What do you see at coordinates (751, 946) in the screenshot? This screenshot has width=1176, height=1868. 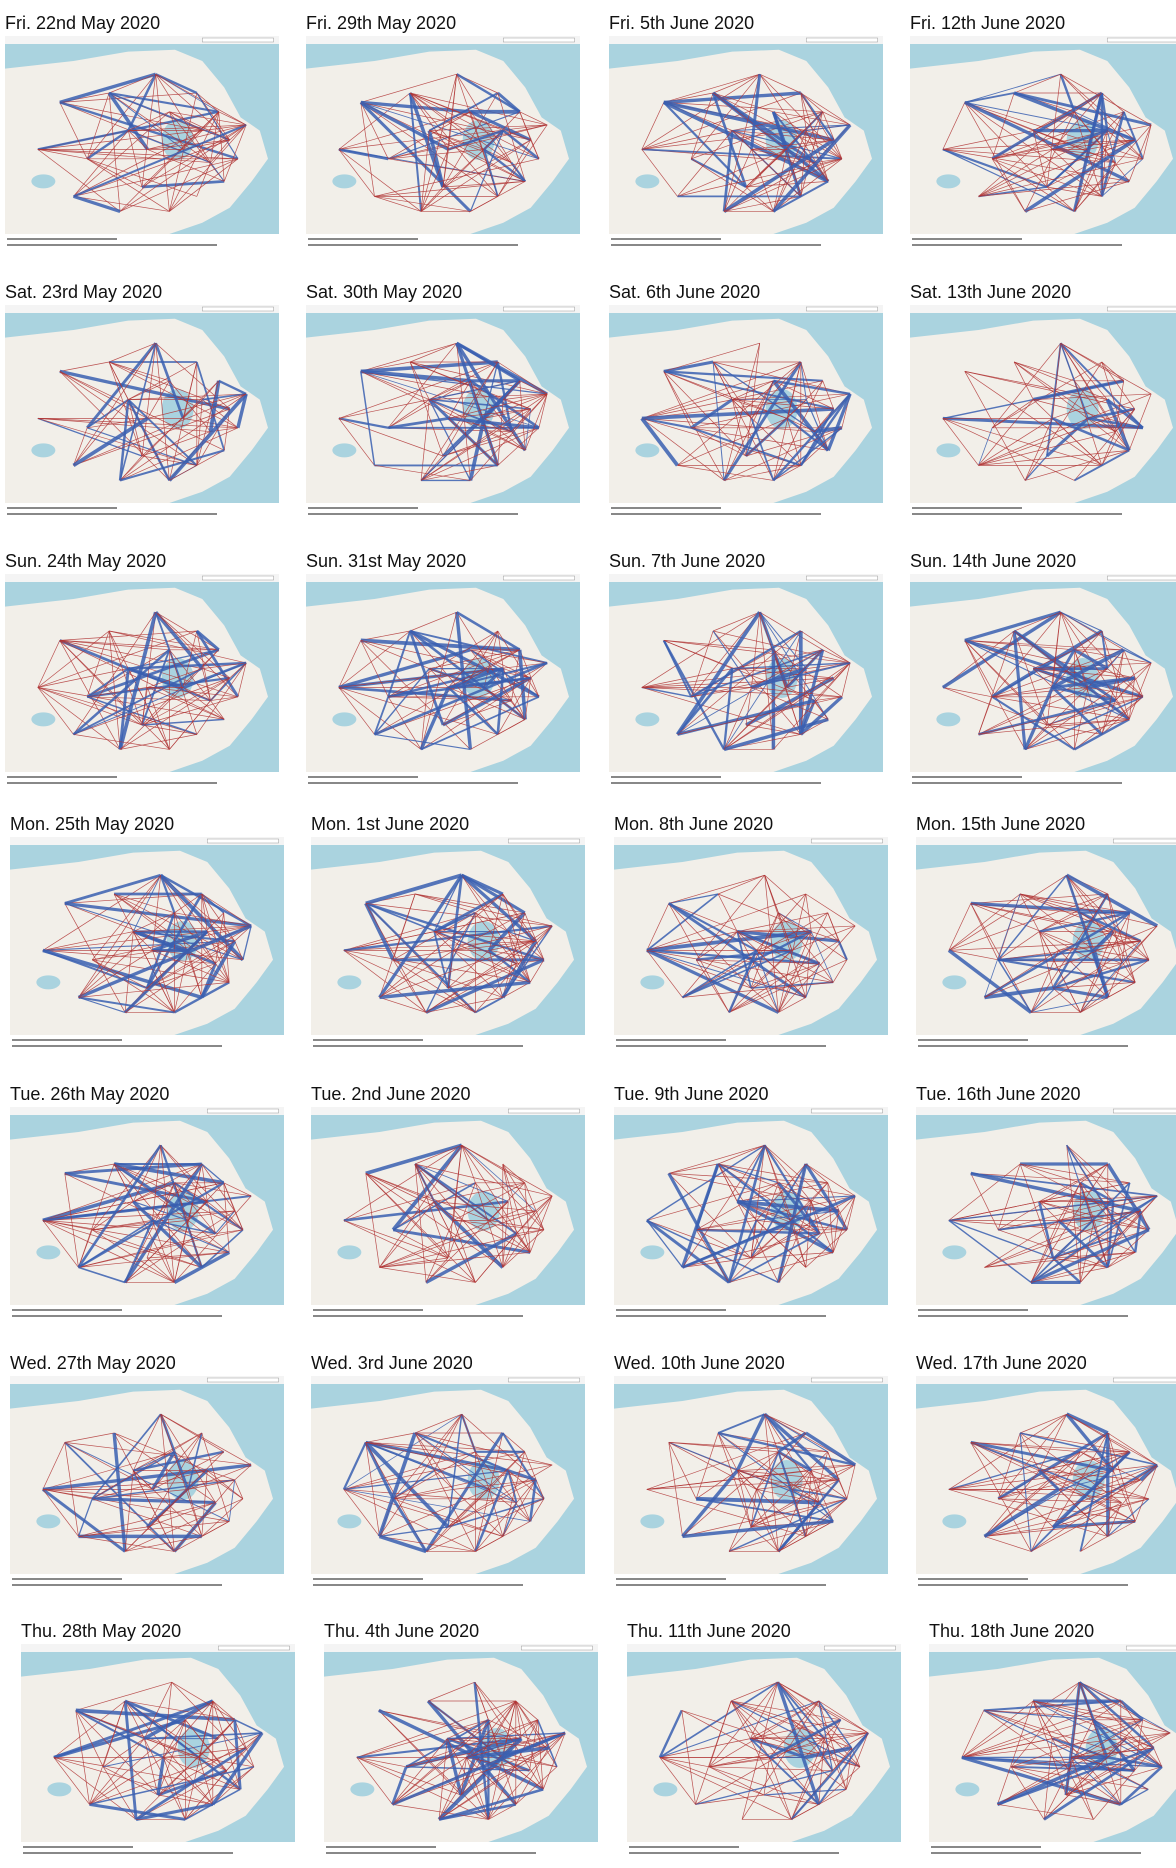 I see `map` at bounding box center [751, 946].